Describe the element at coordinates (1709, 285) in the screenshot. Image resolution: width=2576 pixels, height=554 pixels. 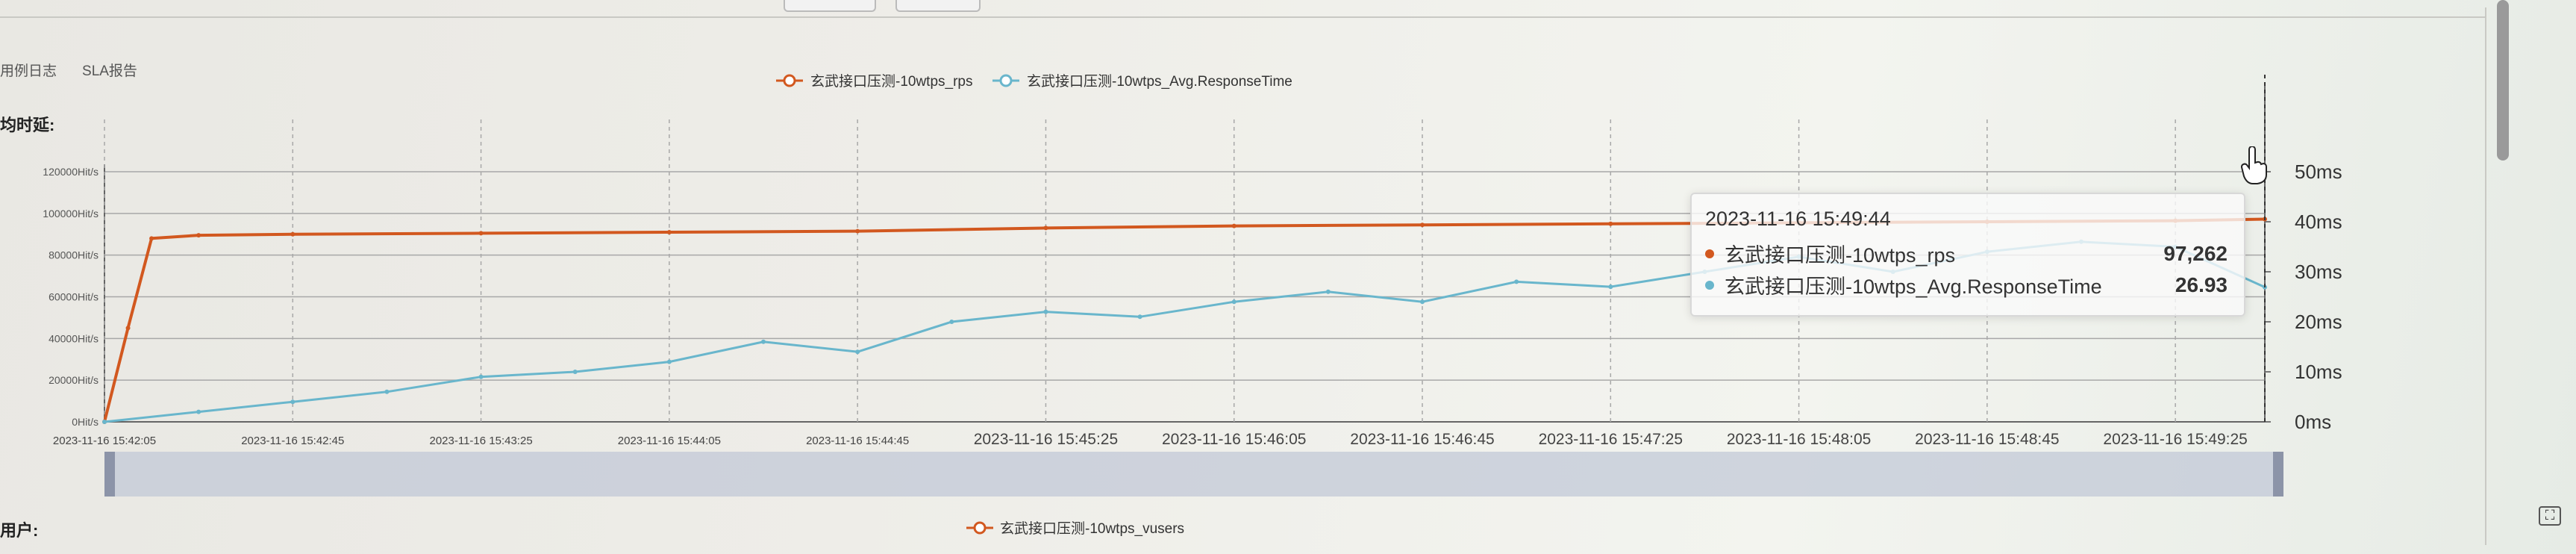
I see `response-time-dot-icon` at that location.